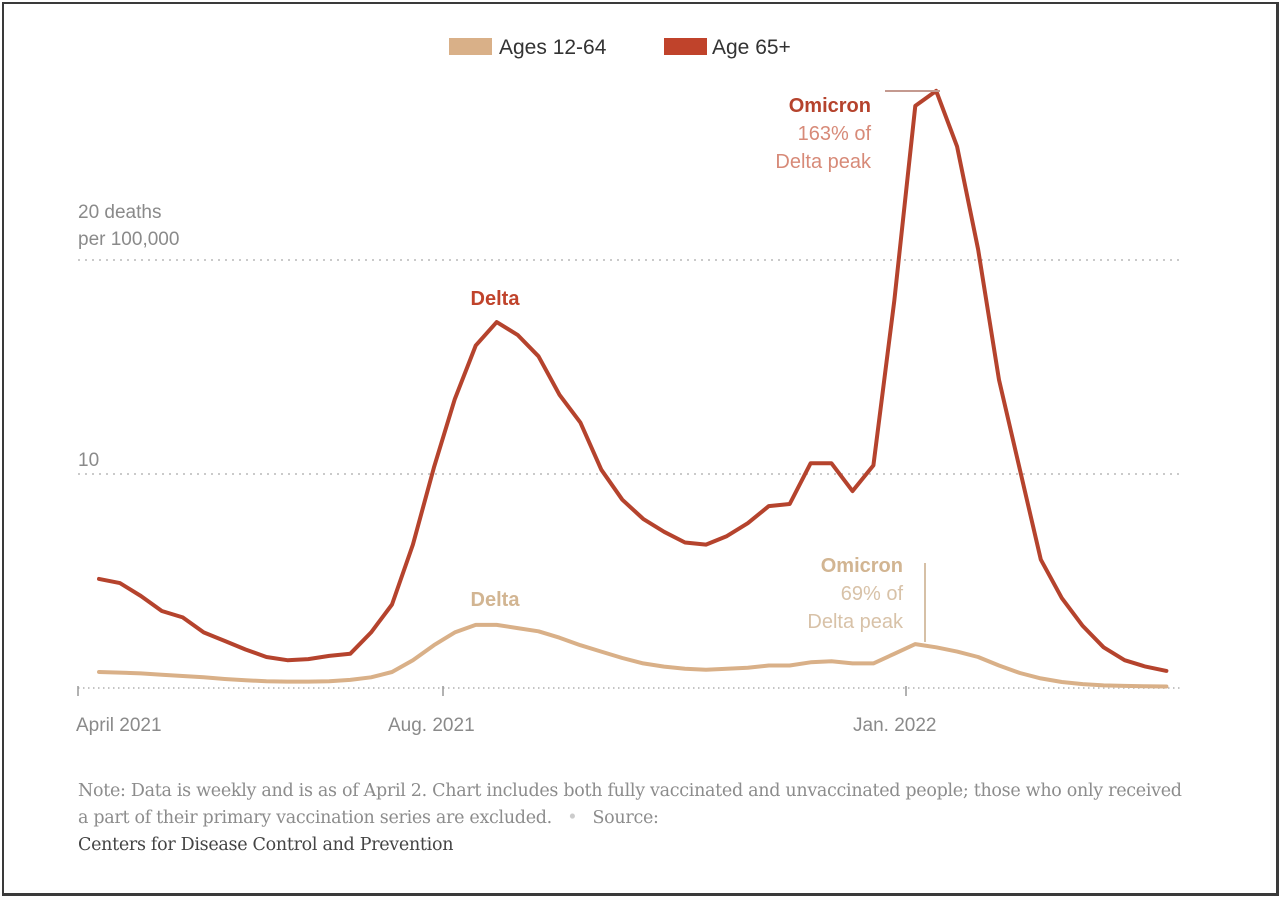 This screenshot has width=1280, height=897. Describe the element at coordinates (119, 725) in the screenshot. I see `x-tick-label-april-2021: April 2021` at that location.